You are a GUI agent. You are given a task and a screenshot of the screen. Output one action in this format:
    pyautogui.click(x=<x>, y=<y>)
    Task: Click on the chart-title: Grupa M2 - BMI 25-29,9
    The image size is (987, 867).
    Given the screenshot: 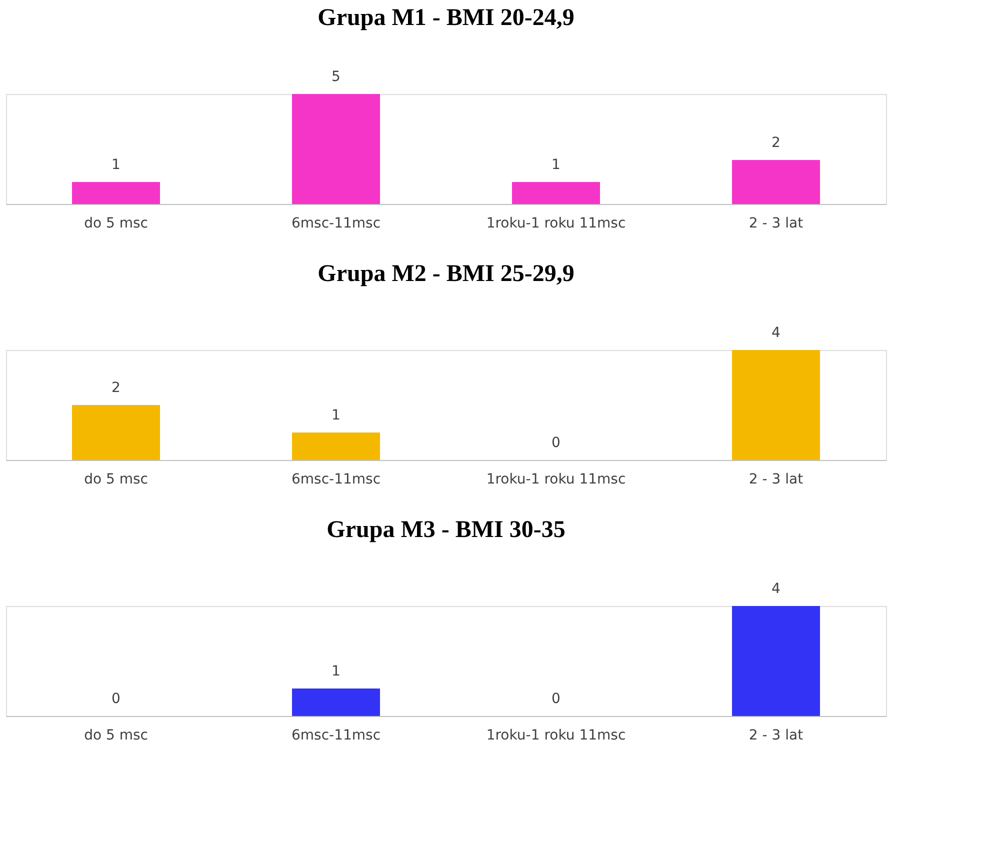 What is the action you would take?
    pyautogui.click(x=446, y=274)
    